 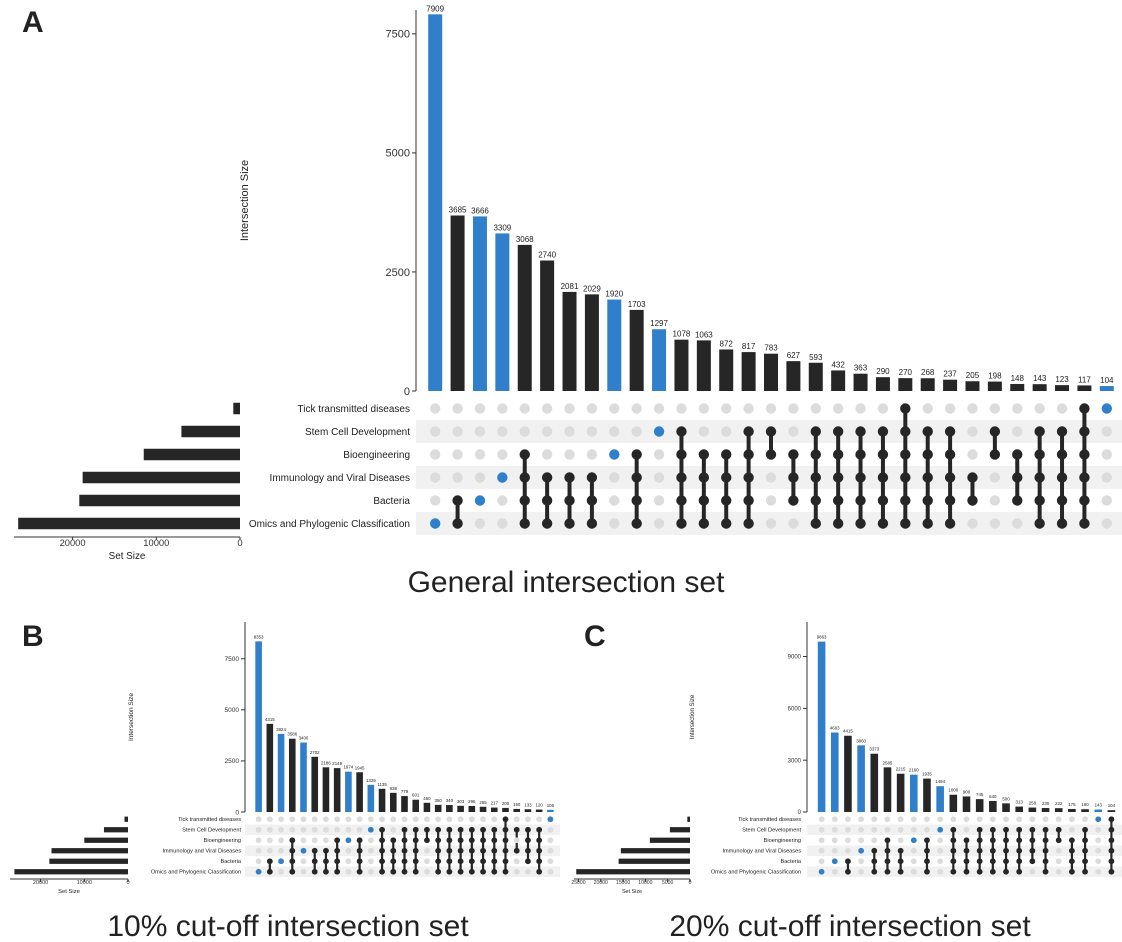 I want to click on y-tick-label: 3000, so click(x=795, y=761).